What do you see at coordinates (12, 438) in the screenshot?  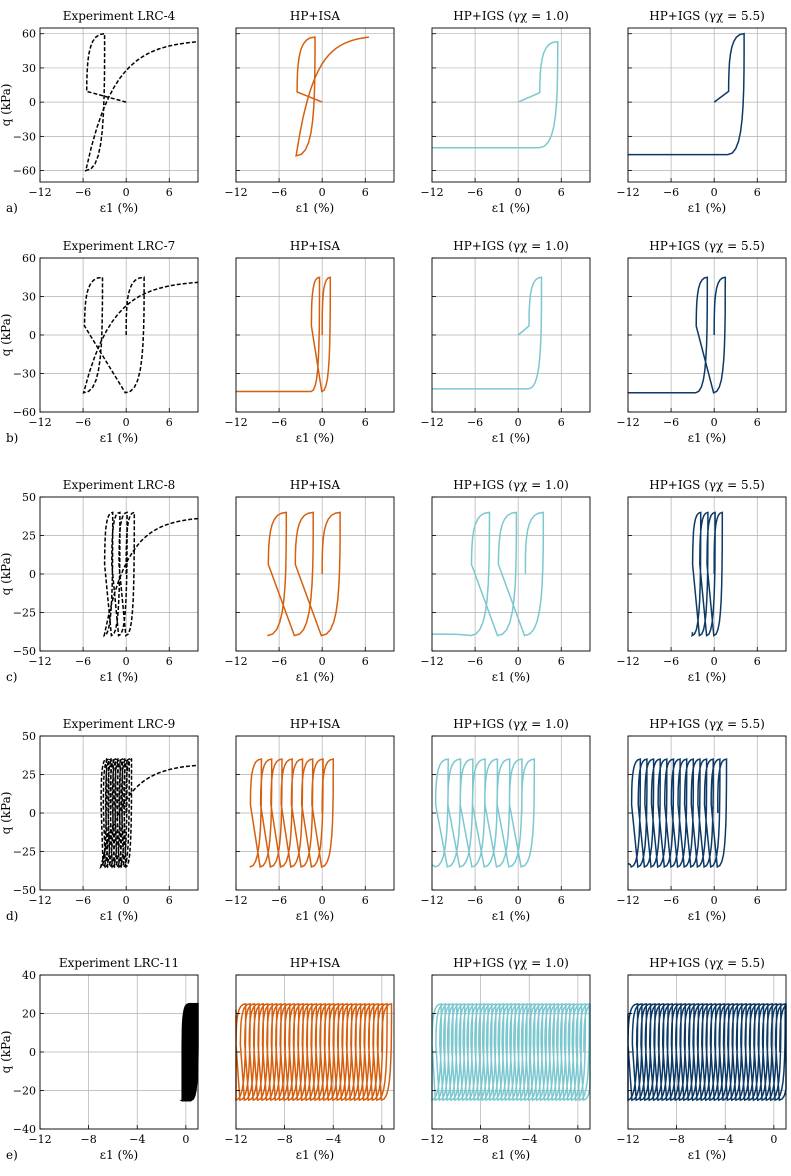 I see `row-label: b)` at bounding box center [12, 438].